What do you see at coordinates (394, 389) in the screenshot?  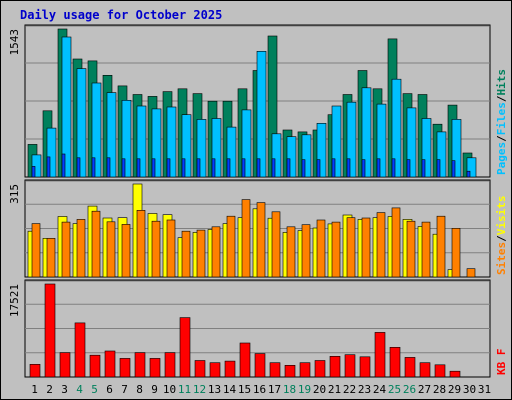 I see `day-label-25: 25` at bounding box center [394, 389].